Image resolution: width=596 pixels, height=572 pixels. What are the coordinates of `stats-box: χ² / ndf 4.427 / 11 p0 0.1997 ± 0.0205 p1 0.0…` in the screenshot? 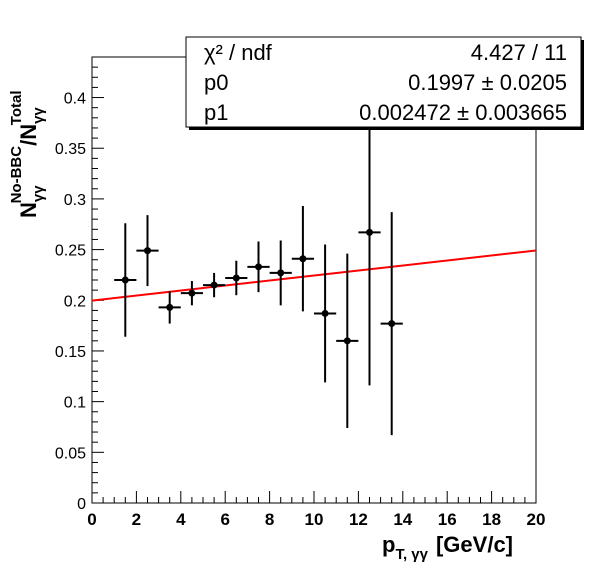 It's located at (384, 83).